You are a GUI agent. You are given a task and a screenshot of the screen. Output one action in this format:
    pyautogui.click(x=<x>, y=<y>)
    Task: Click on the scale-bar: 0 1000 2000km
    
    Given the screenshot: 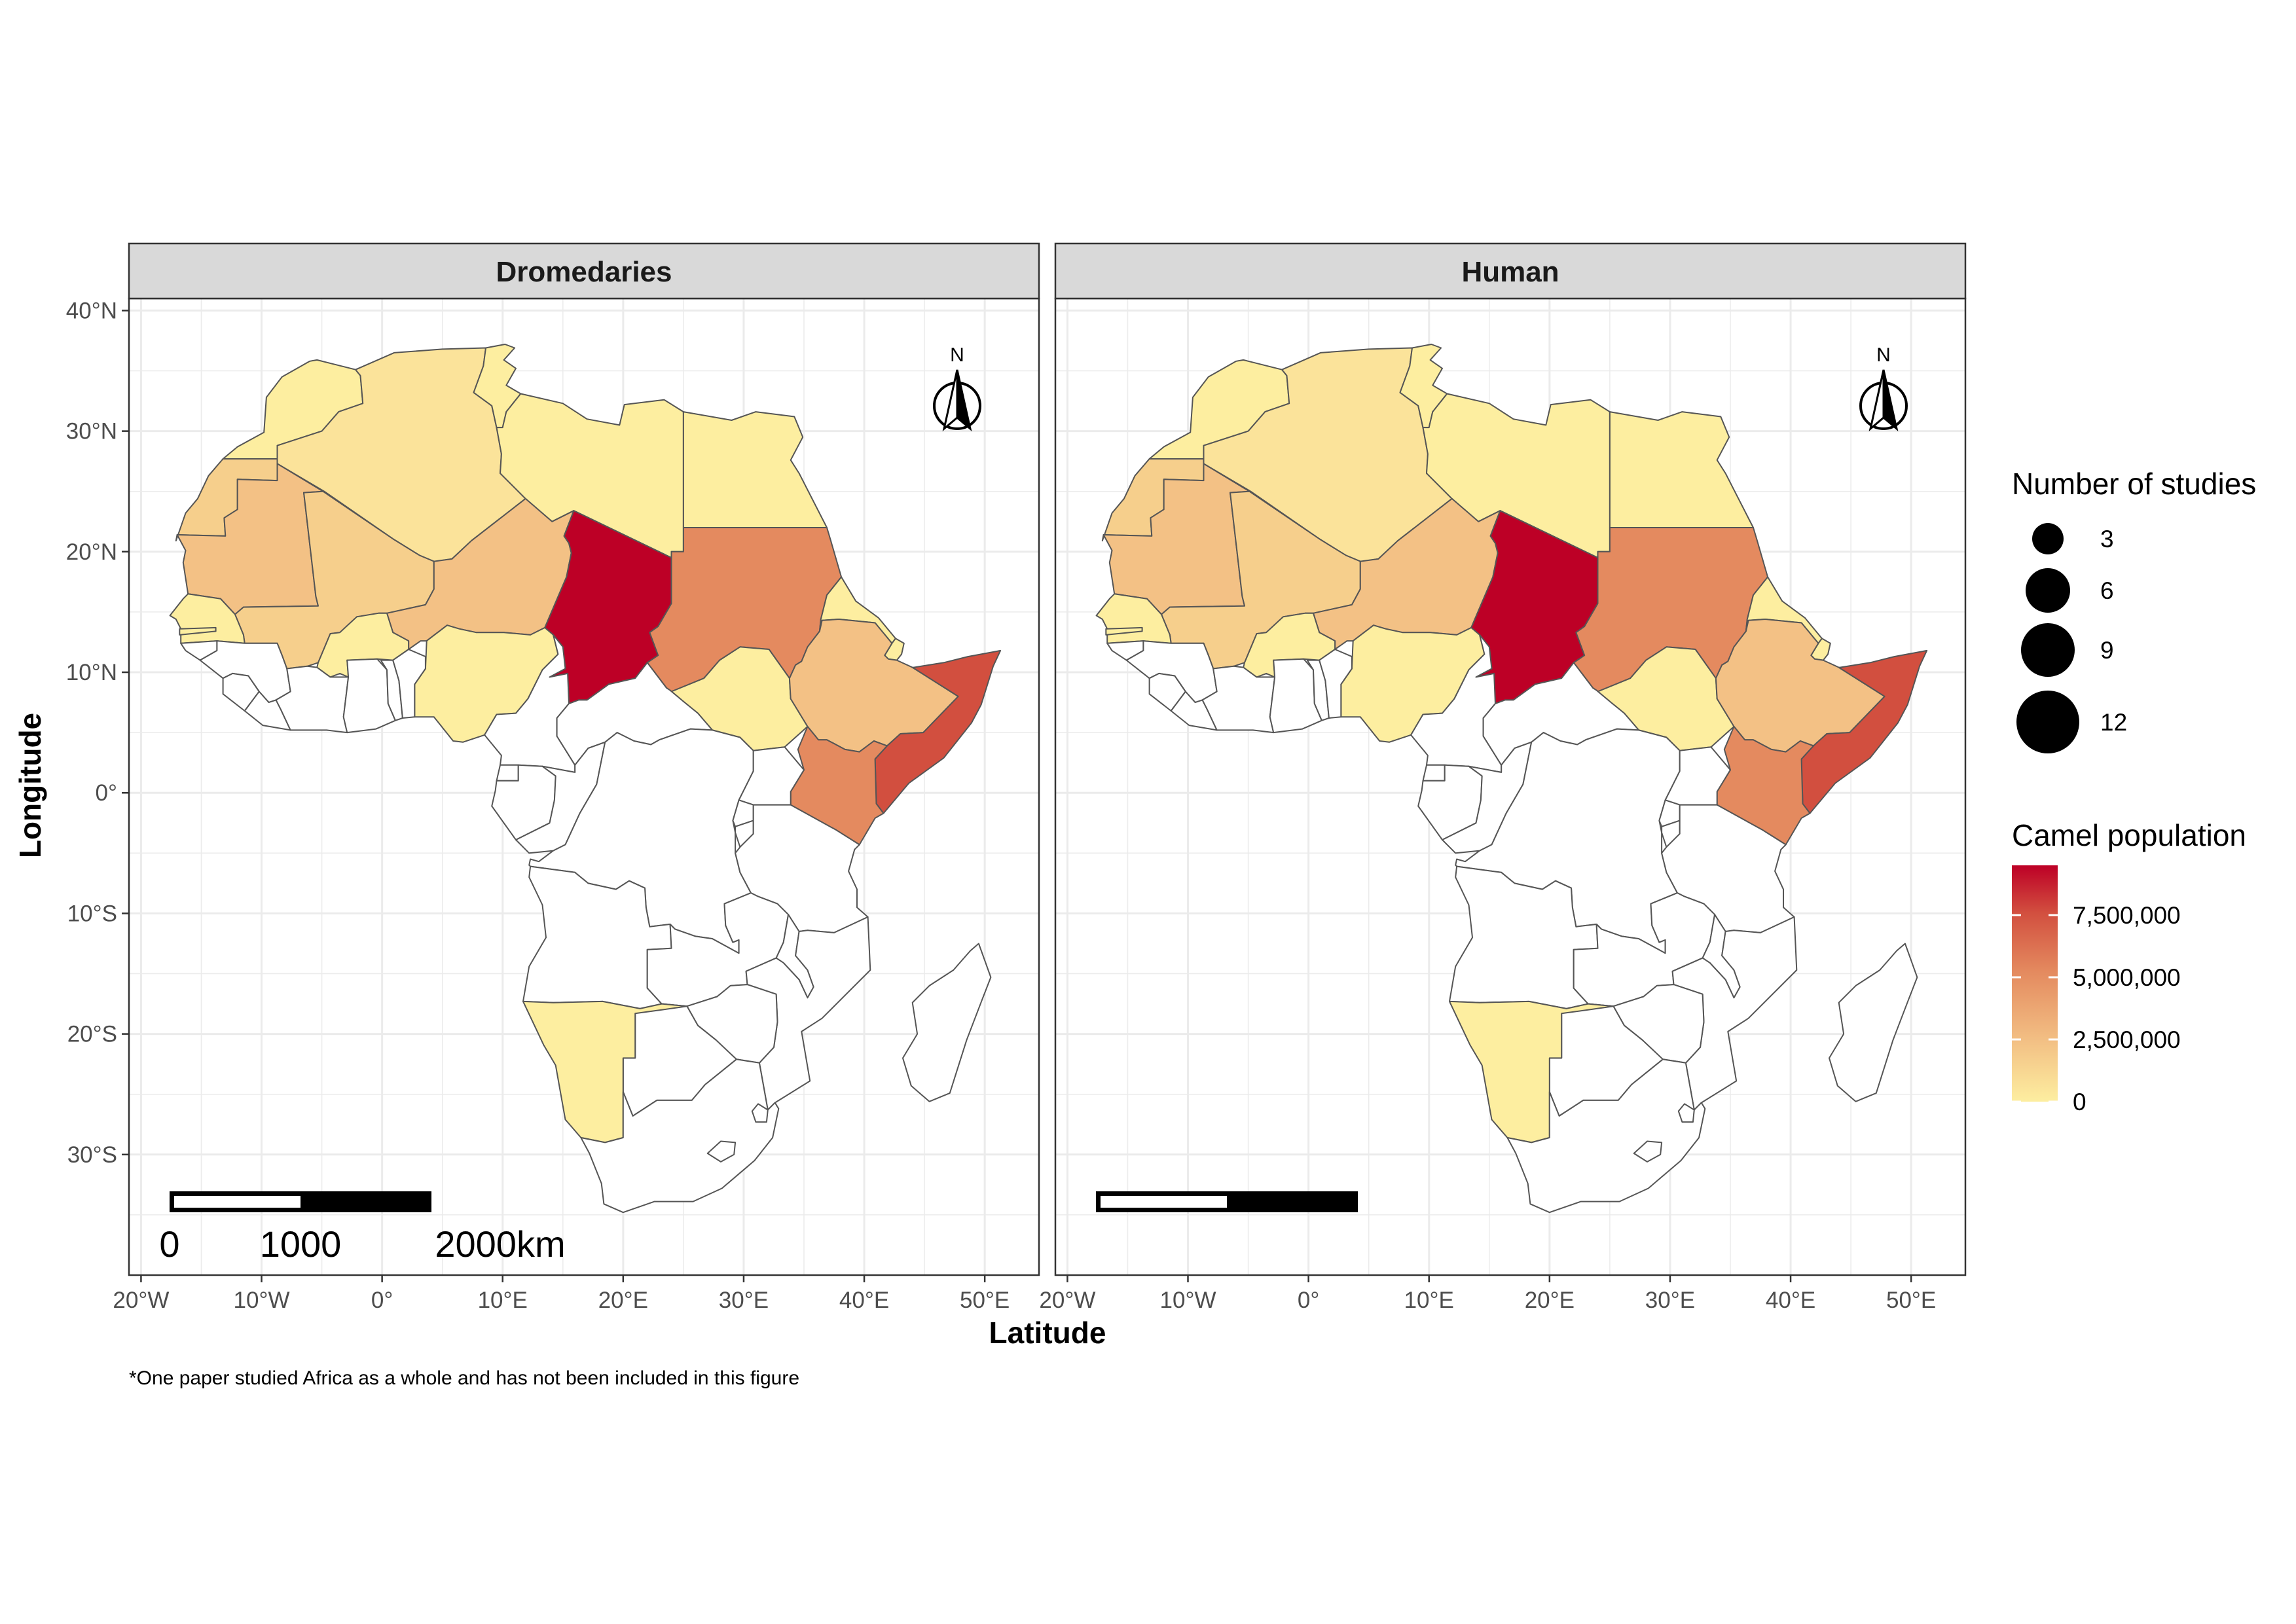 What is the action you would take?
    pyautogui.click(x=362, y=1228)
    